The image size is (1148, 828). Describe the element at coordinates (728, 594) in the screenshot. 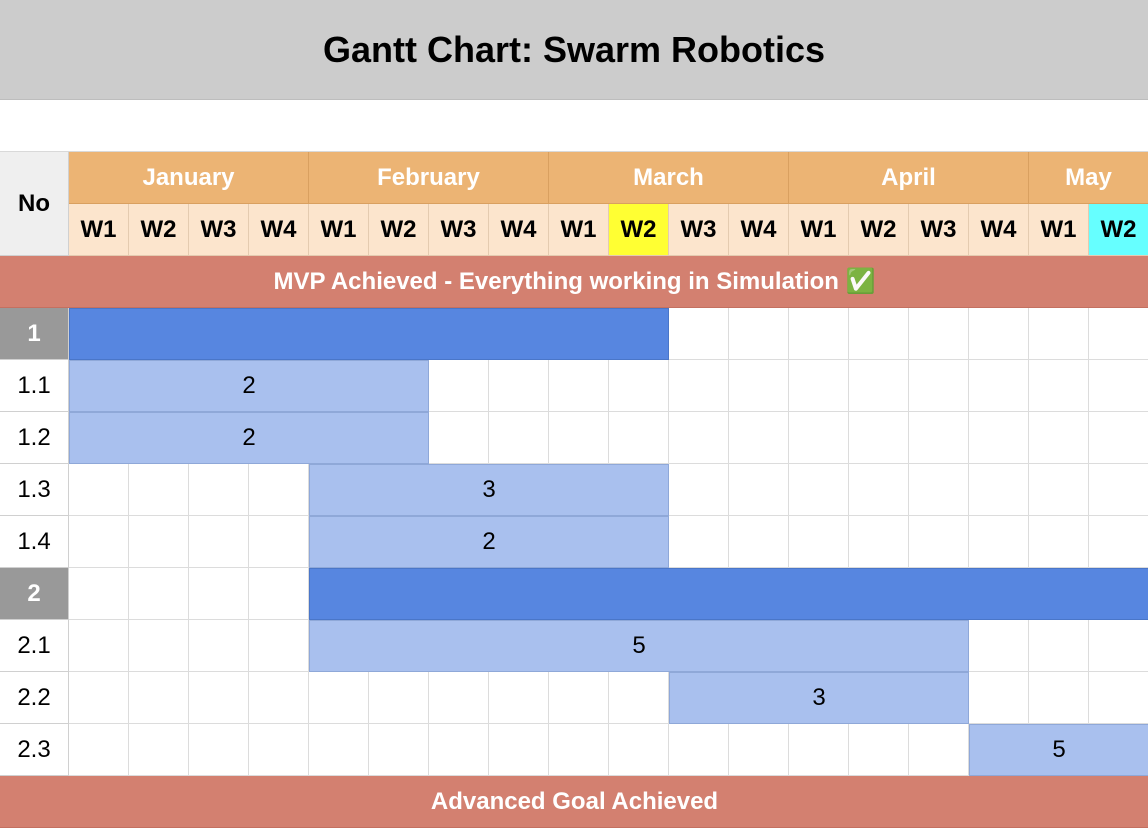

I see `phase-bar` at that location.